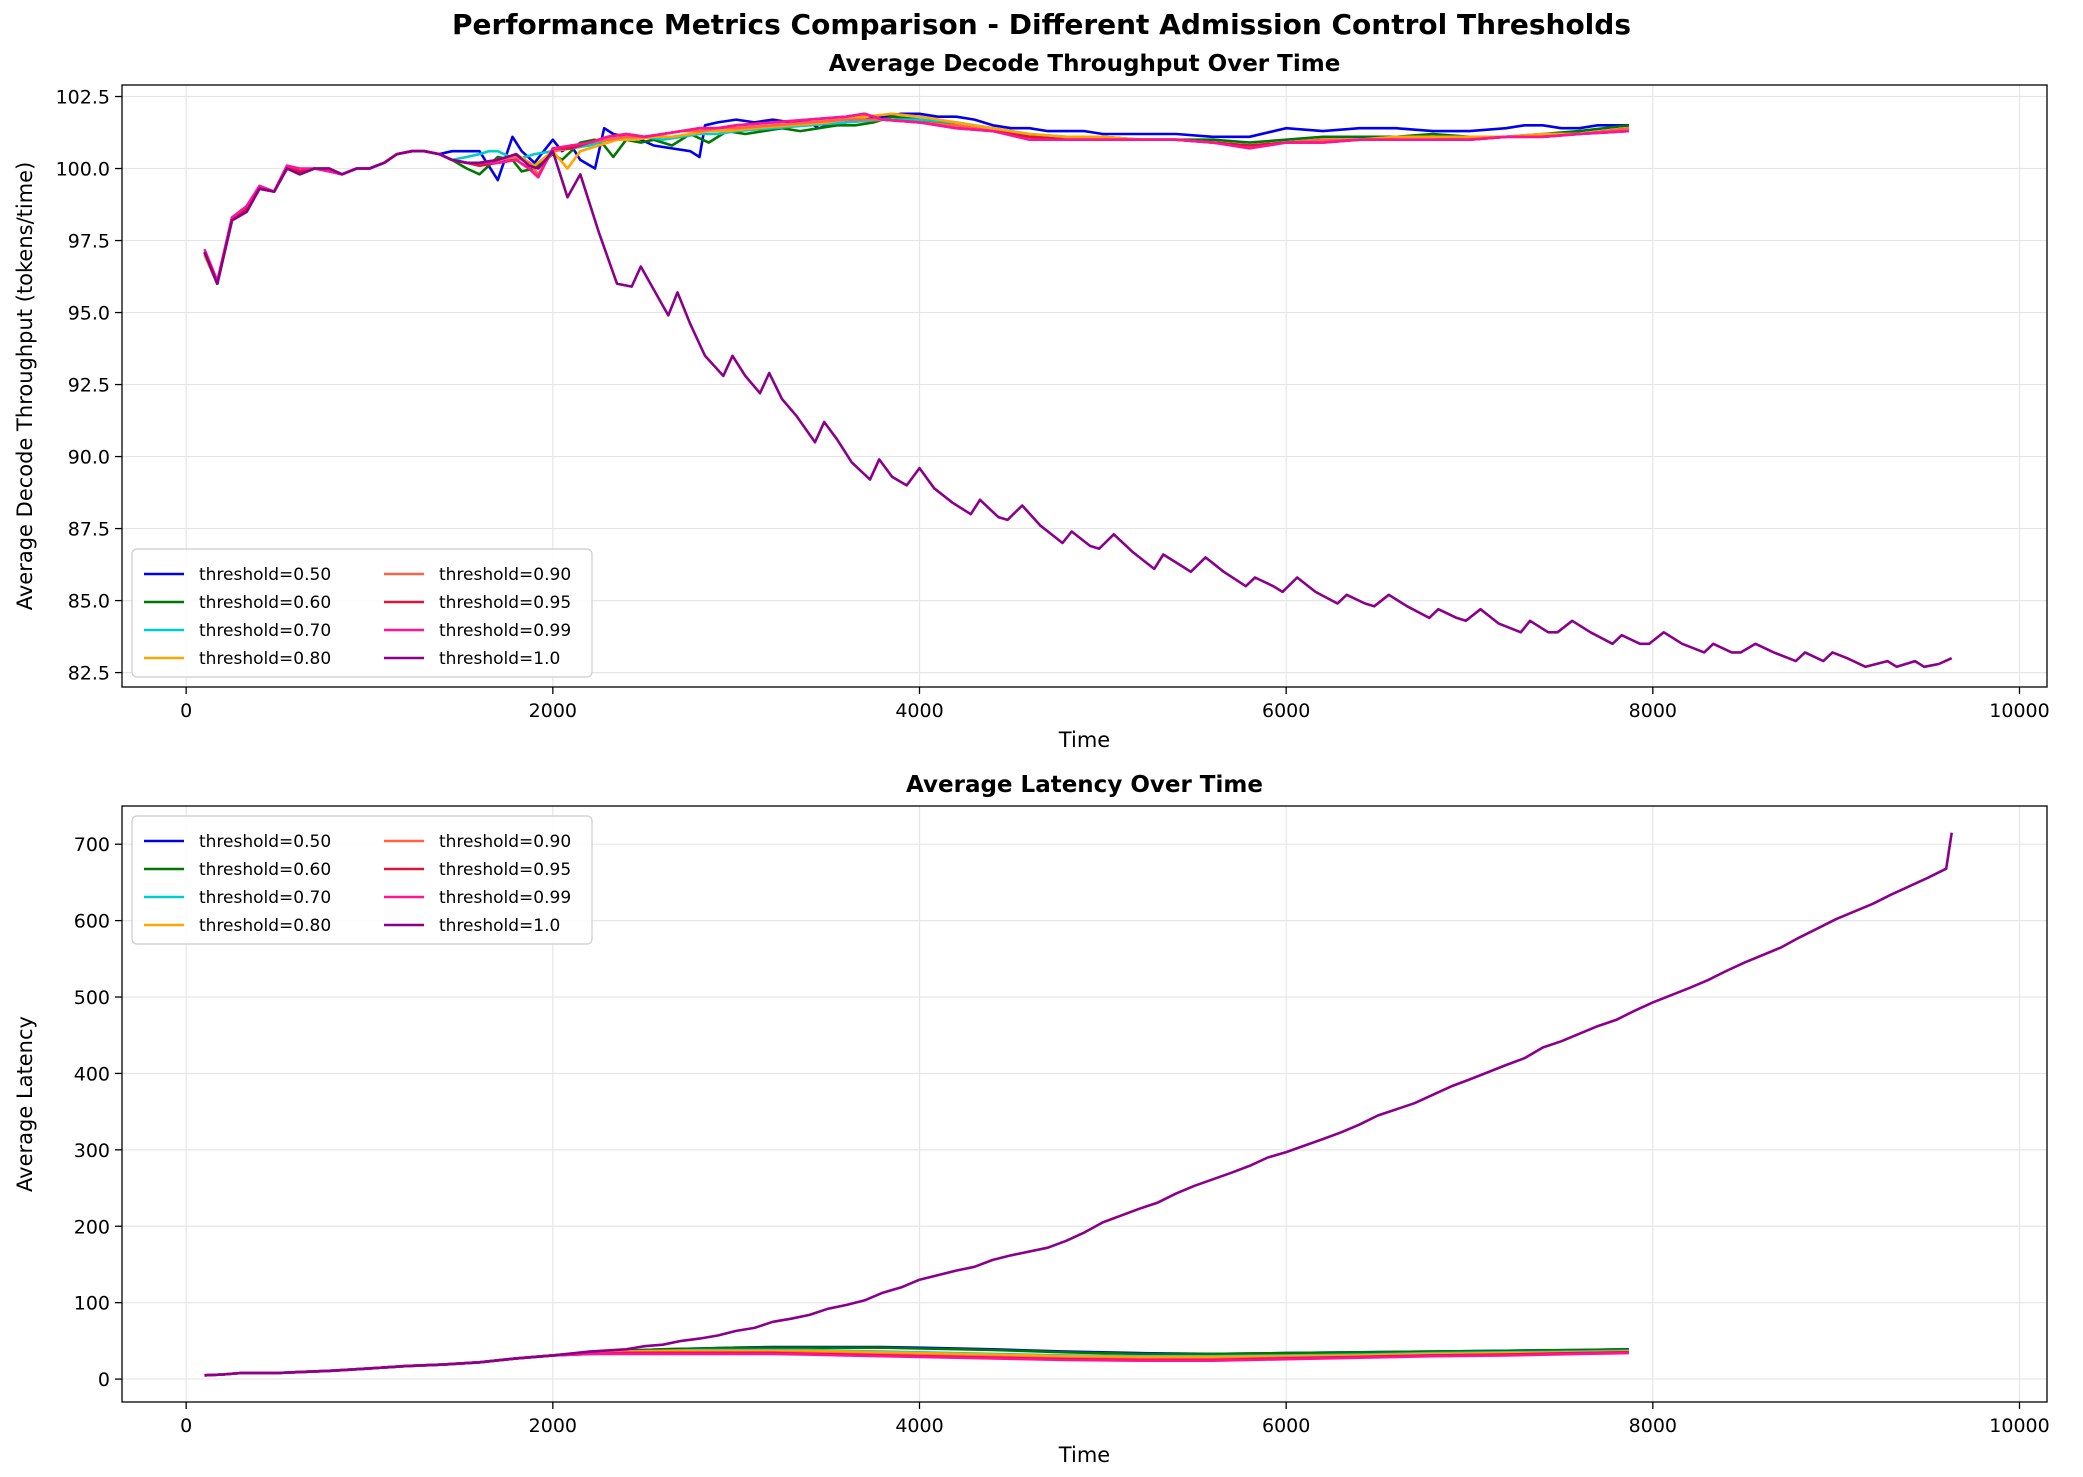 The image size is (2083, 1477). I want to click on y-tick-label: 600, so click(92, 922).